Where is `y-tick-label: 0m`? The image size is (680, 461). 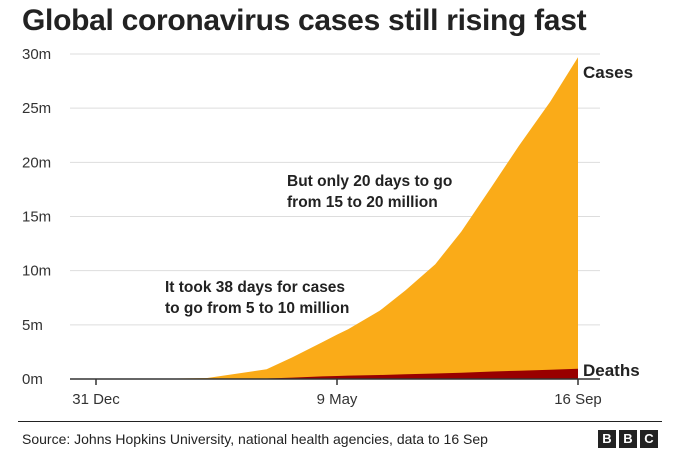
y-tick-label: 0m is located at coordinates (32, 379).